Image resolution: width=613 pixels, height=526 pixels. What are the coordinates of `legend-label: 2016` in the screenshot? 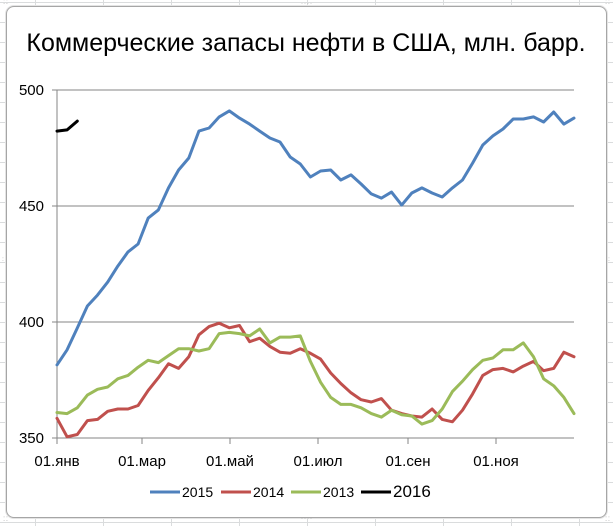 It's located at (412, 491).